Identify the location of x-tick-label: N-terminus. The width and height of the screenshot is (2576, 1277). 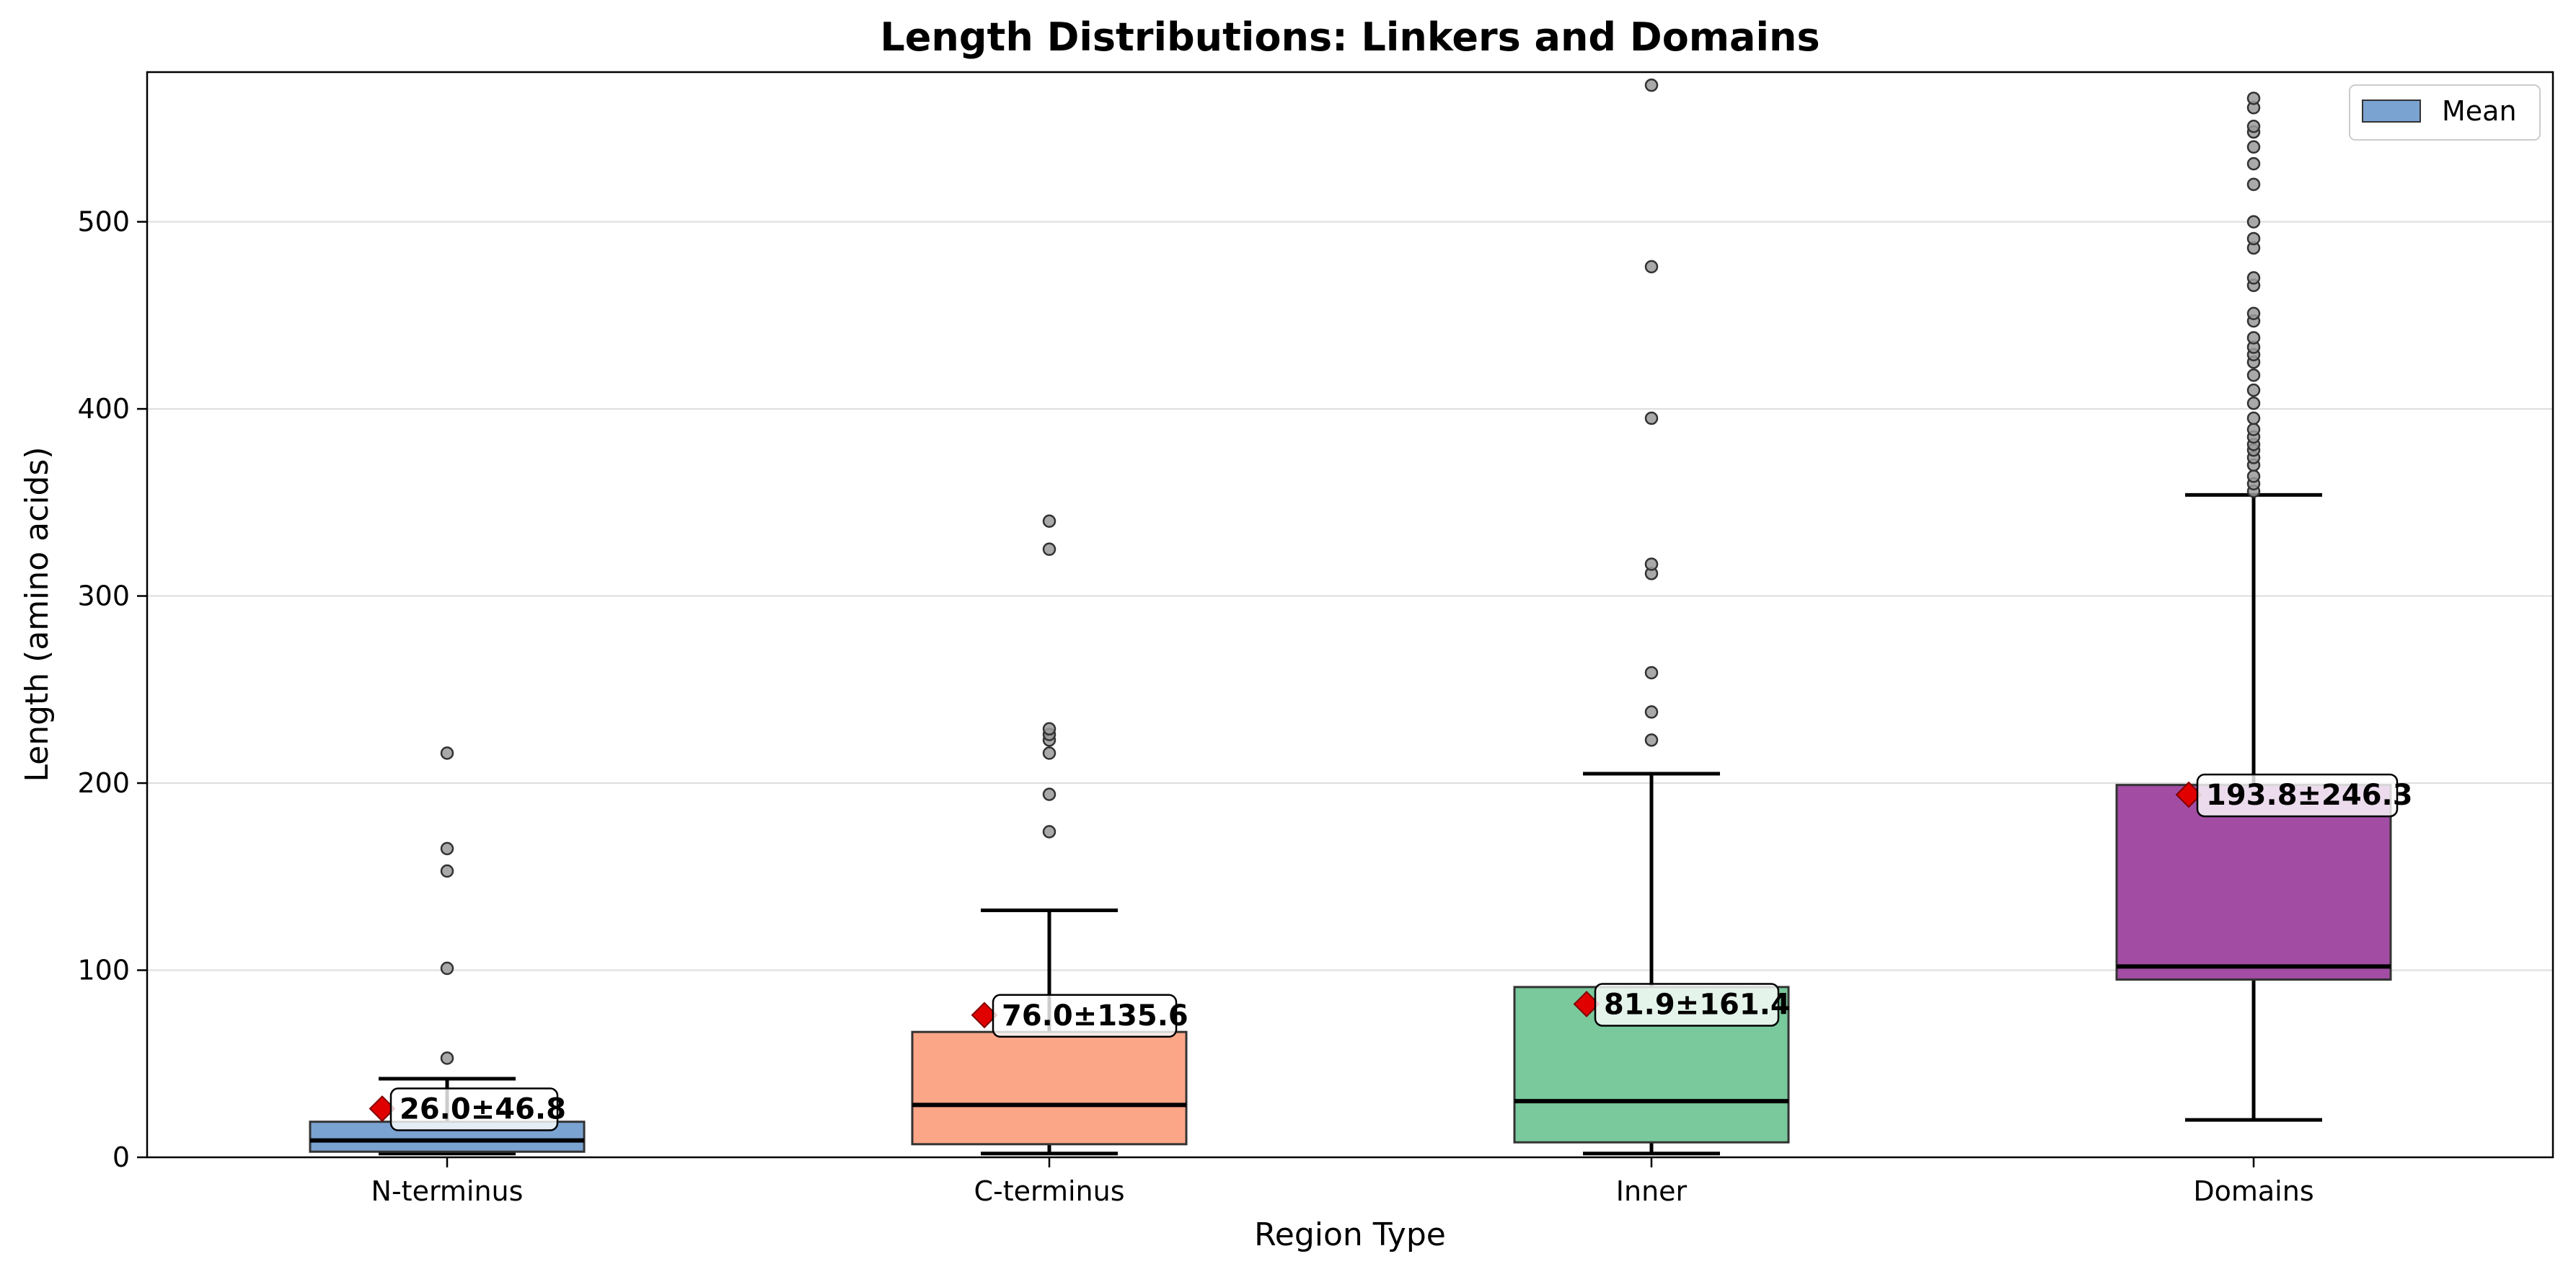
(447, 1191).